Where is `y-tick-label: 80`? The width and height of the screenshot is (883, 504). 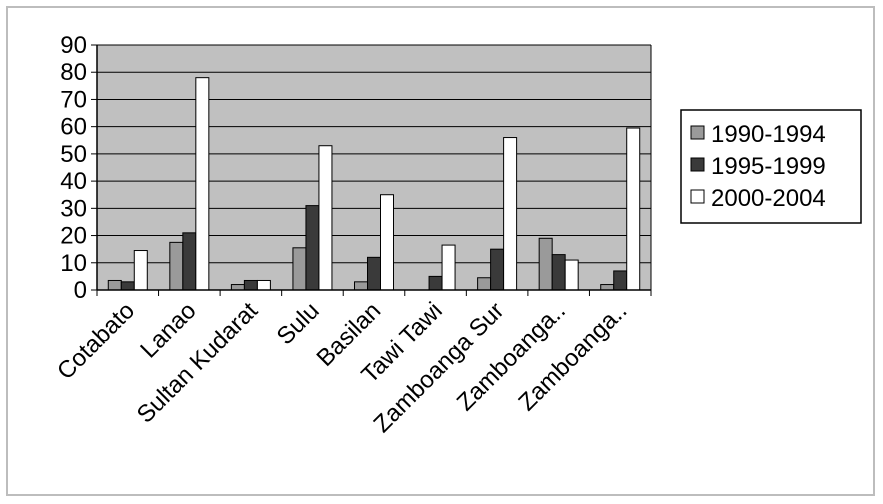 y-tick-label: 80 is located at coordinates (73, 72).